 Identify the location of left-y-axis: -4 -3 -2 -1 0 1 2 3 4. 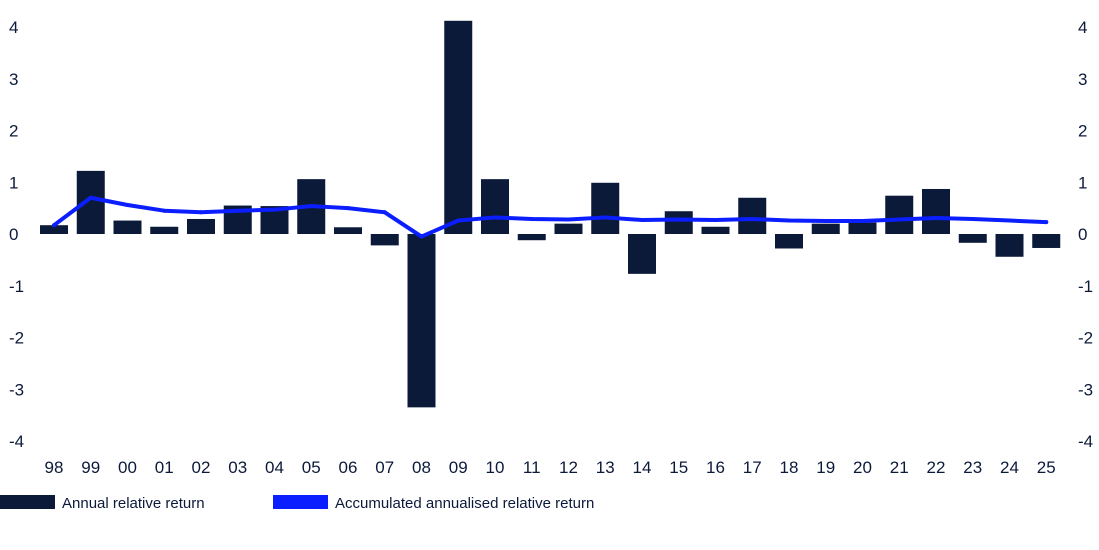
(16, 234).